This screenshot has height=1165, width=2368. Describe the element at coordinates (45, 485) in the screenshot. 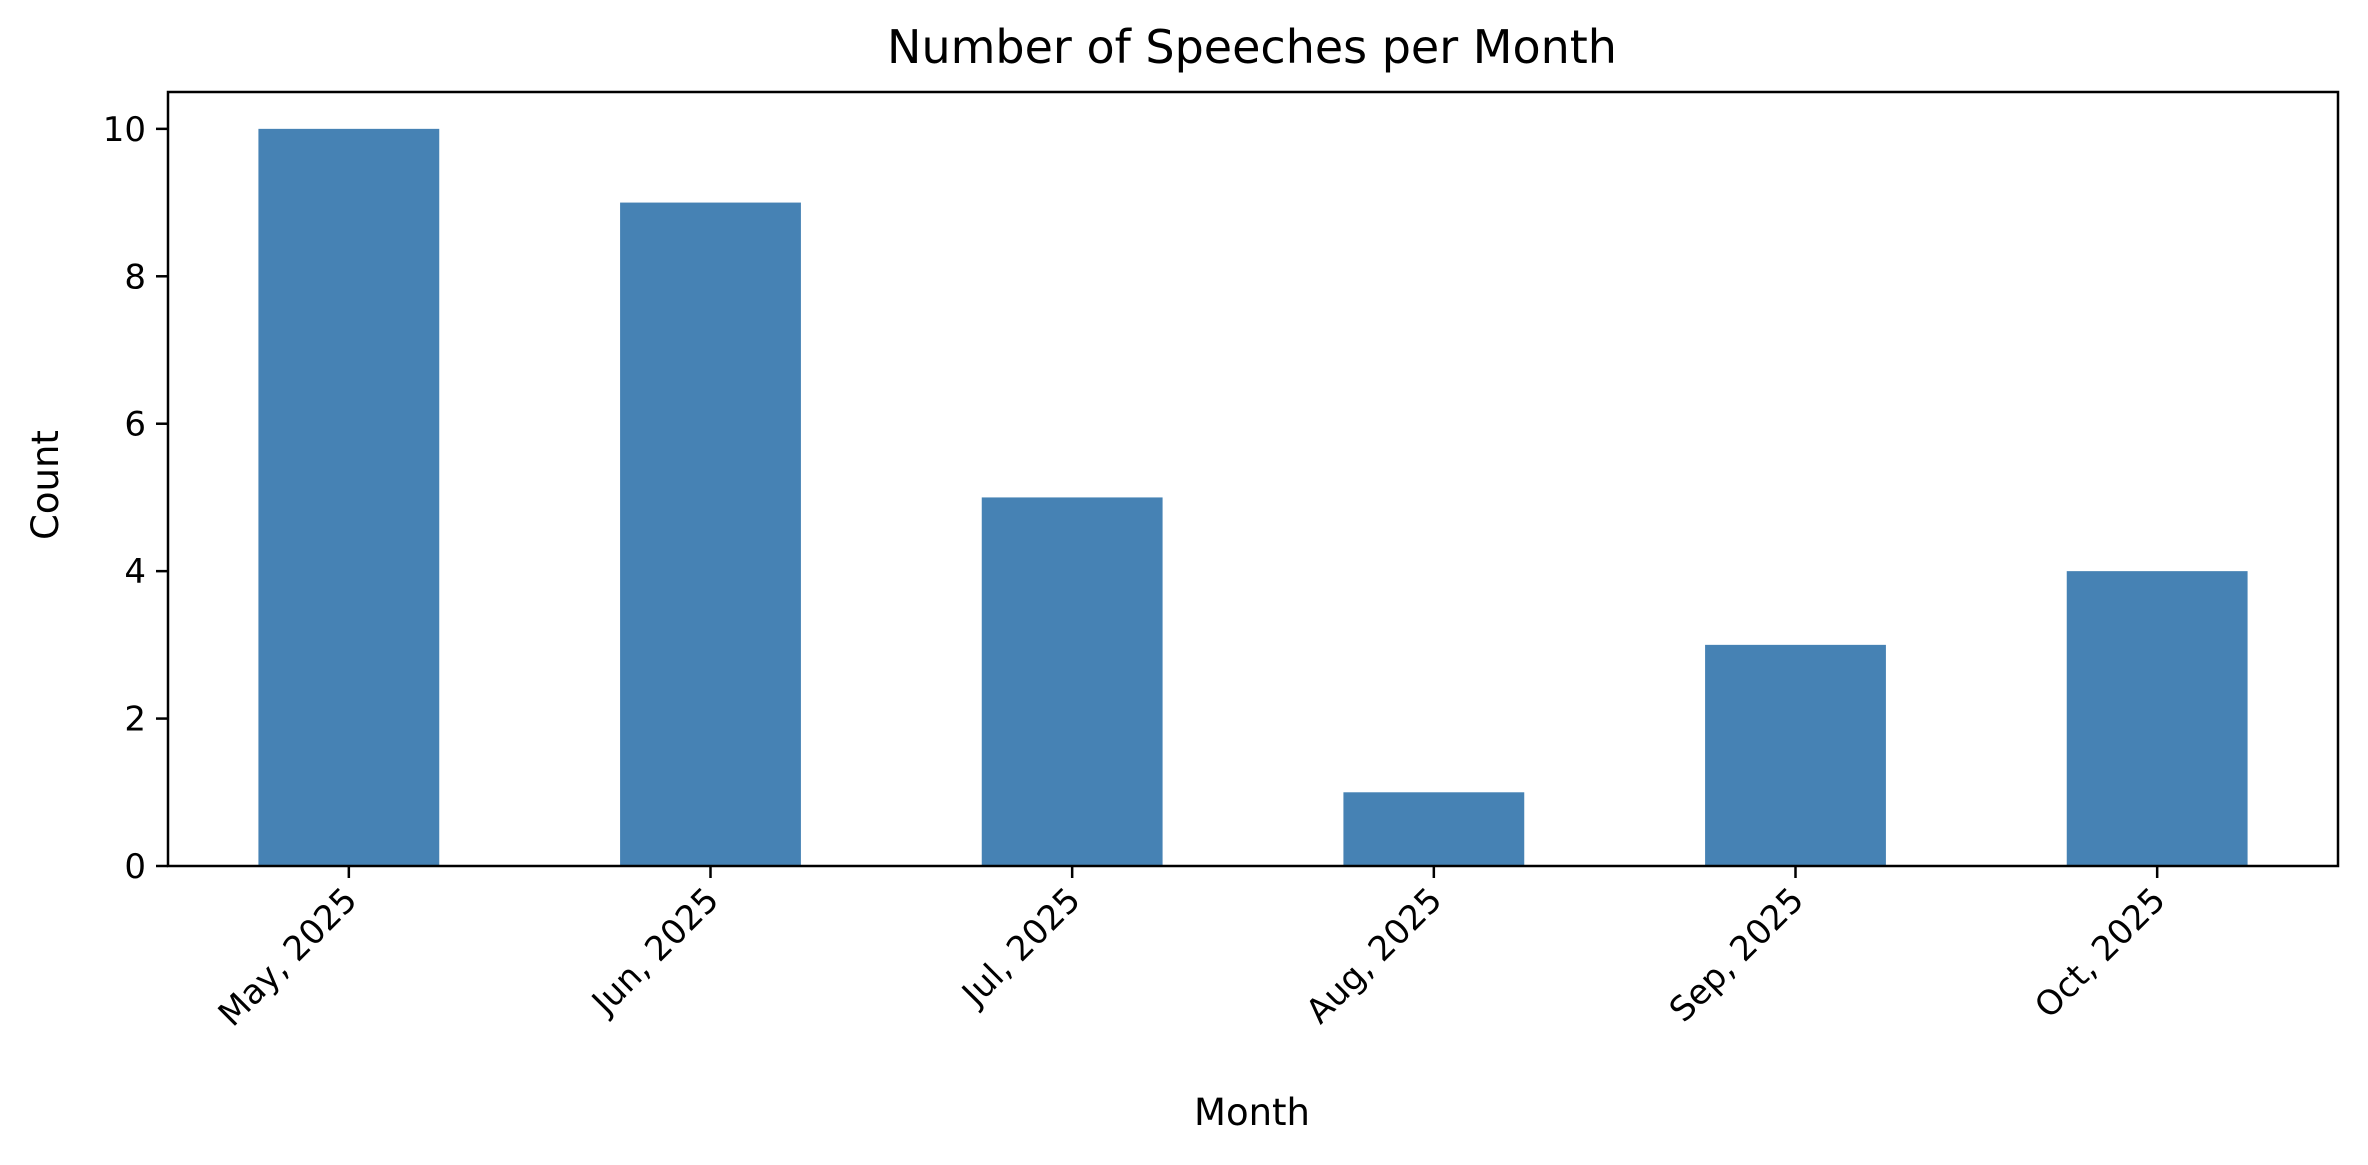

I see `y-axis-label: Count` at that location.